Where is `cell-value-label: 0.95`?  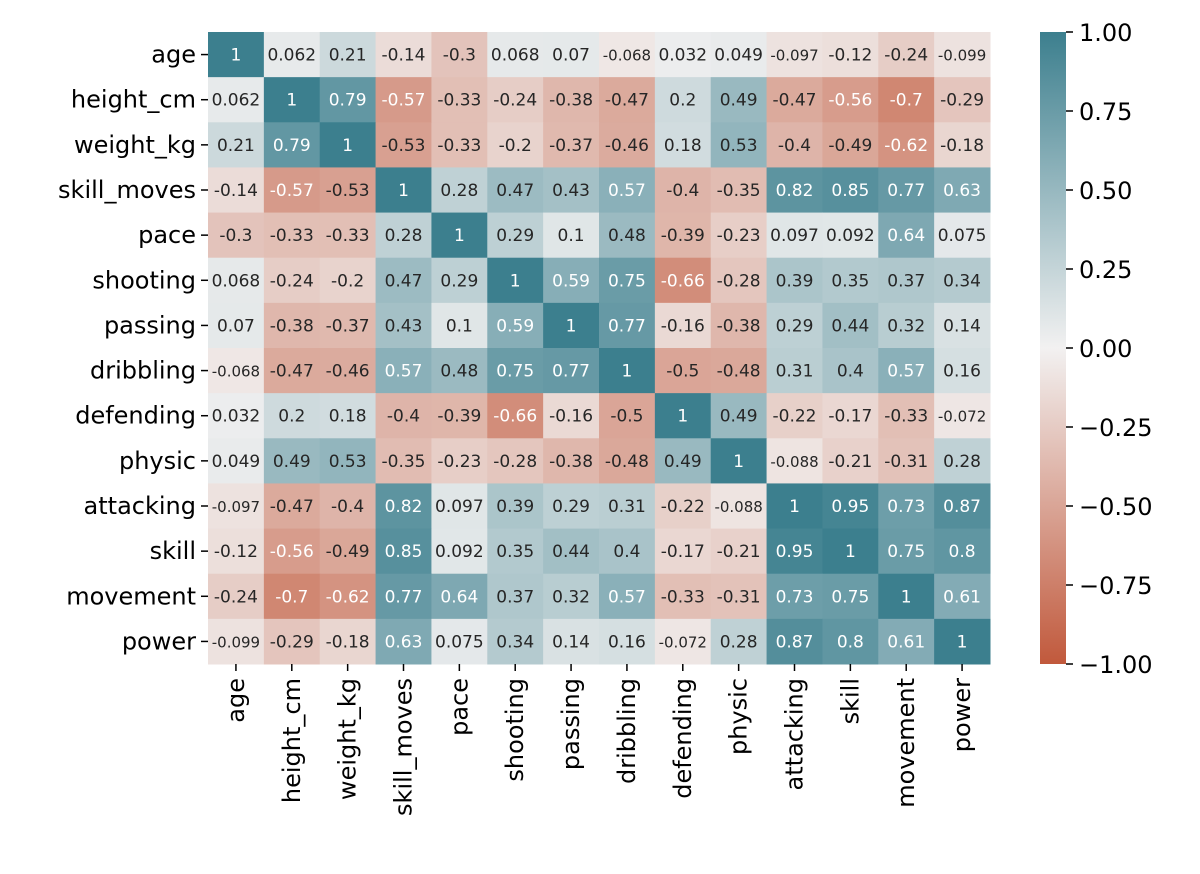
cell-value-label: 0.95 is located at coordinates (850, 507).